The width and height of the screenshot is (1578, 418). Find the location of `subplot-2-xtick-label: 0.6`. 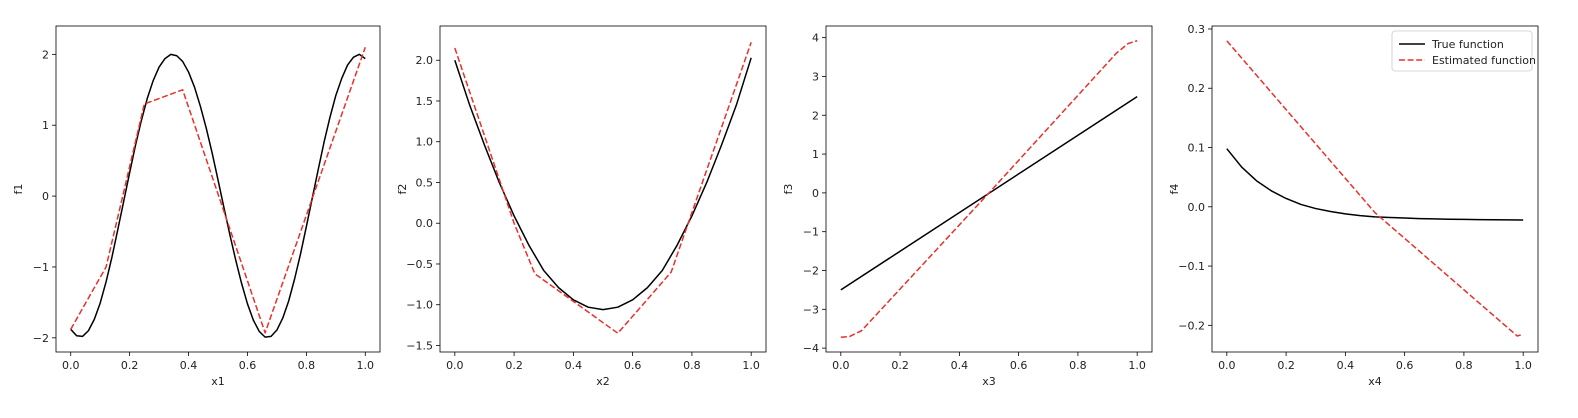

subplot-2-xtick-label: 0.6 is located at coordinates (633, 365).